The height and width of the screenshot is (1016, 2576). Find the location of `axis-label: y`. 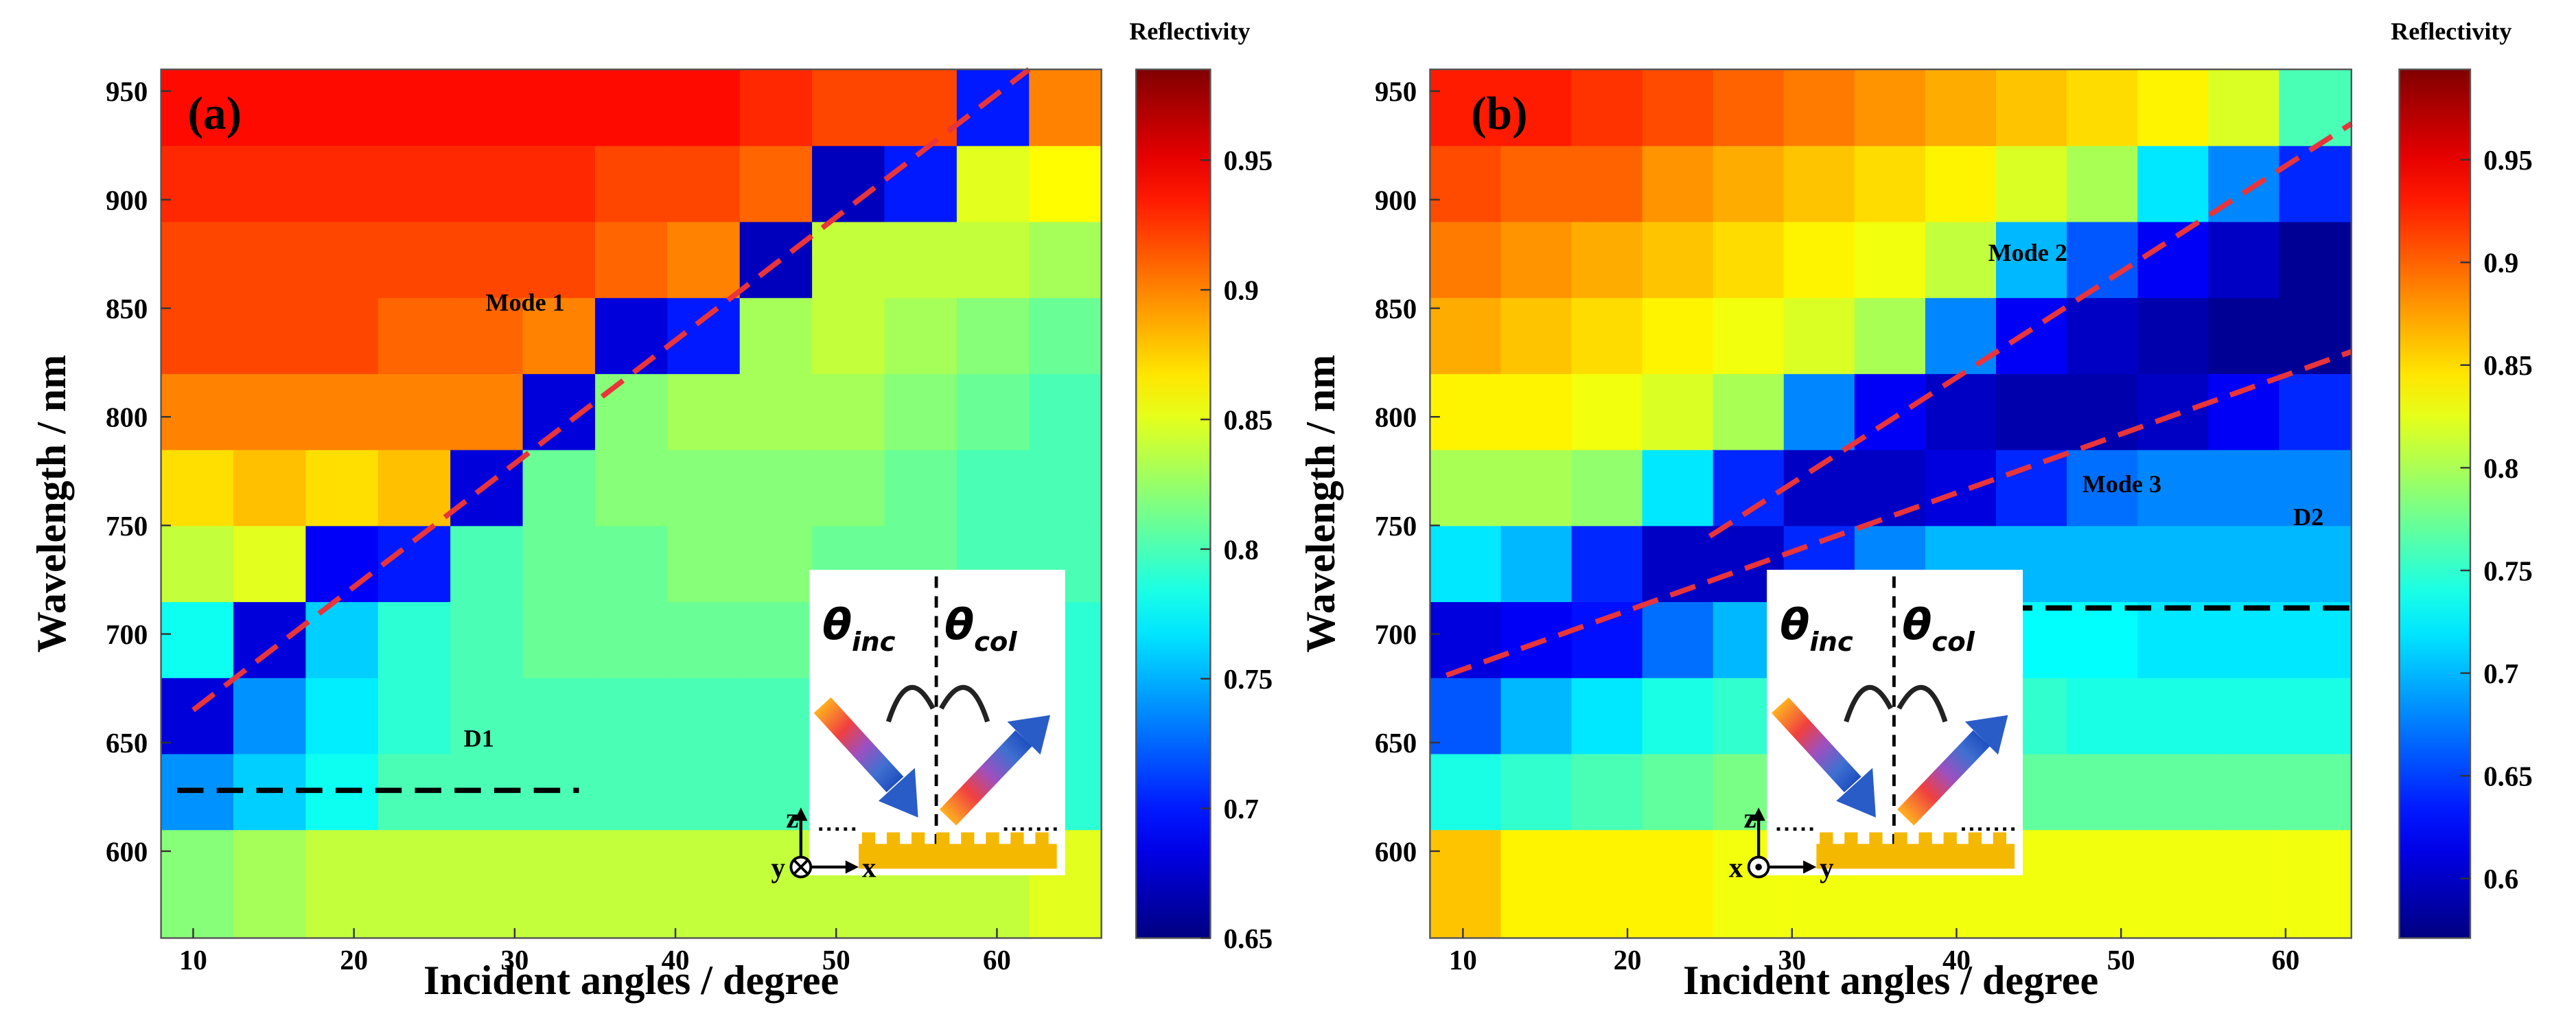

axis-label: y is located at coordinates (1827, 867).